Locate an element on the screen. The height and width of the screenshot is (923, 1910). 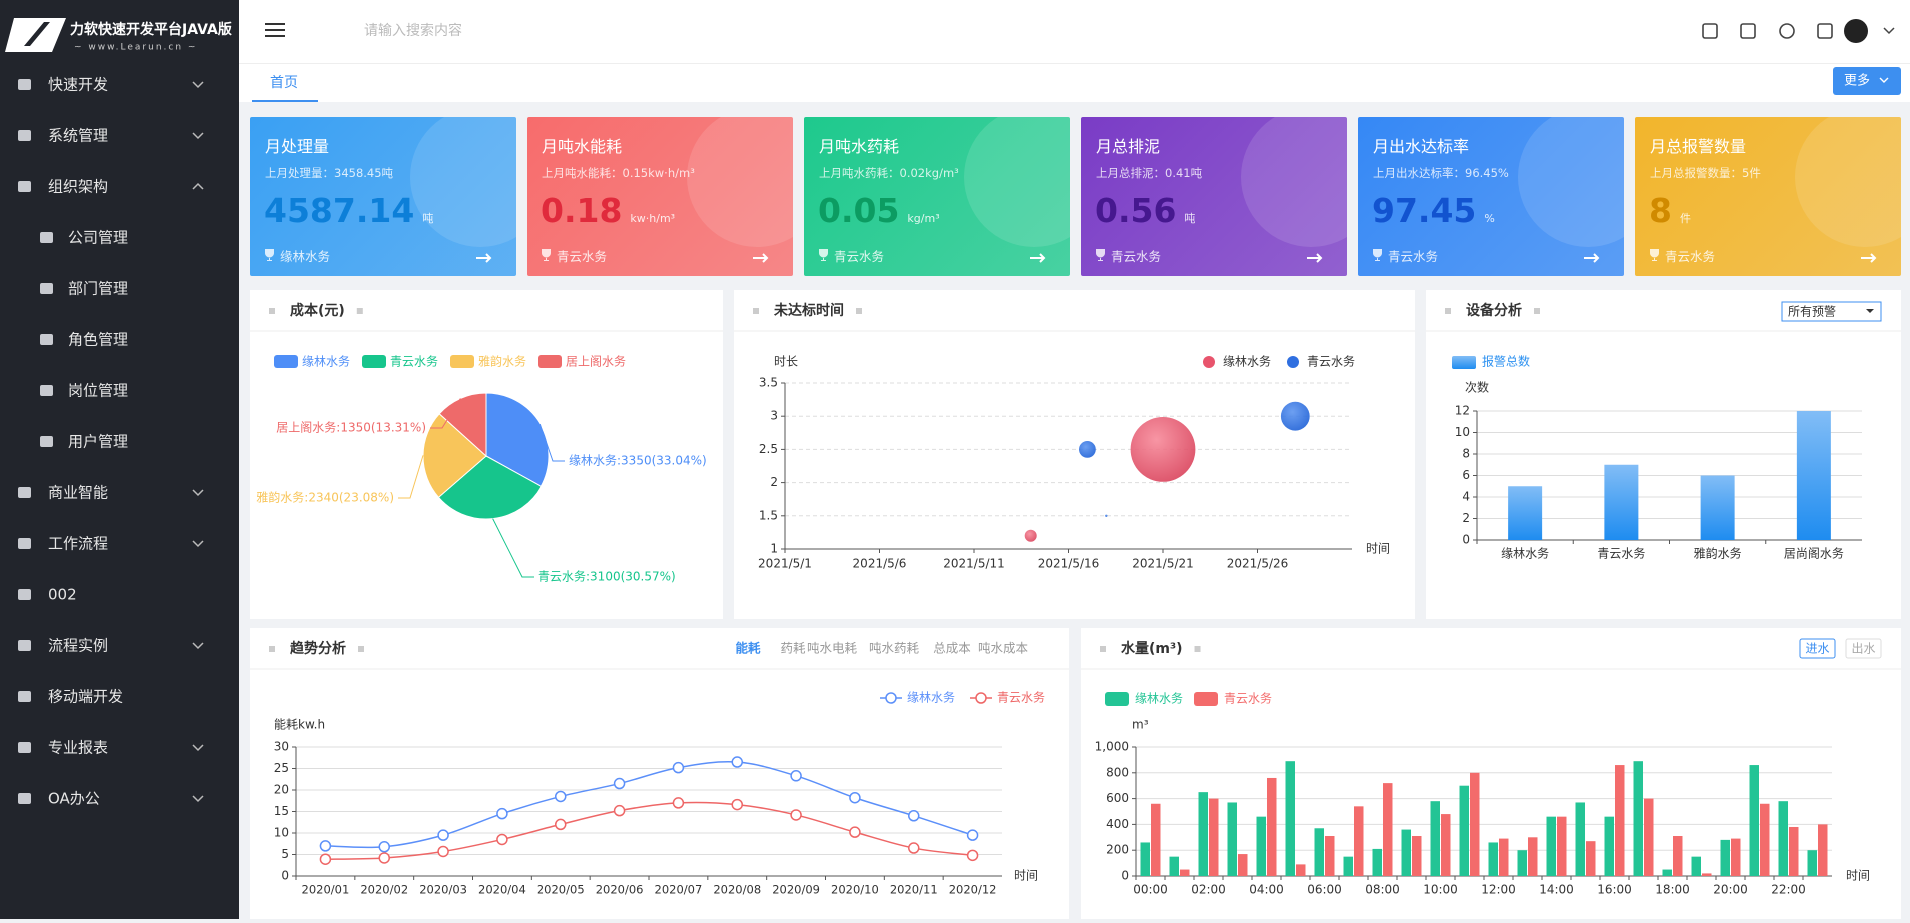
chart-tab: 能耗 is located at coordinates (748, 648).